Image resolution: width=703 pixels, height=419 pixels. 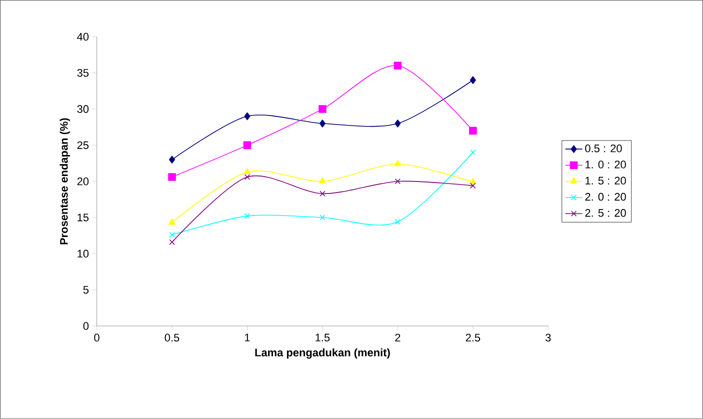 What do you see at coordinates (473, 338) in the screenshot?
I see `x-tick-label: 2.5` at bounding box center [473, 338].